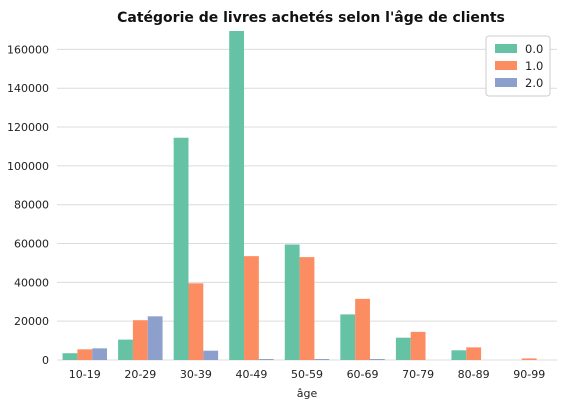  Describe the element at coordinates (529, 359) in the screenshot. I see `bar-90-99-1.0` at that location.